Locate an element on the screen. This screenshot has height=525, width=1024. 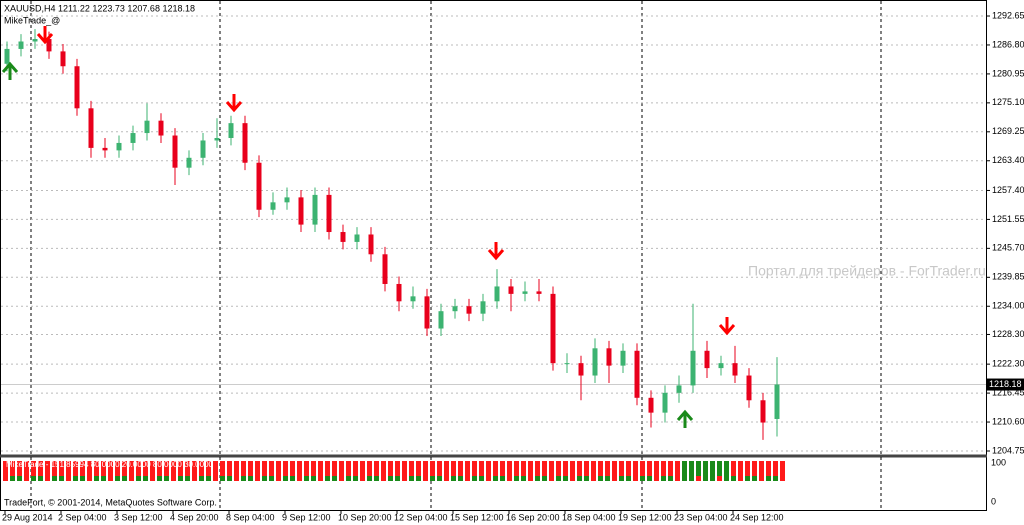
y-tick-label: 1234.00 is located at coordinates (1008, 306).